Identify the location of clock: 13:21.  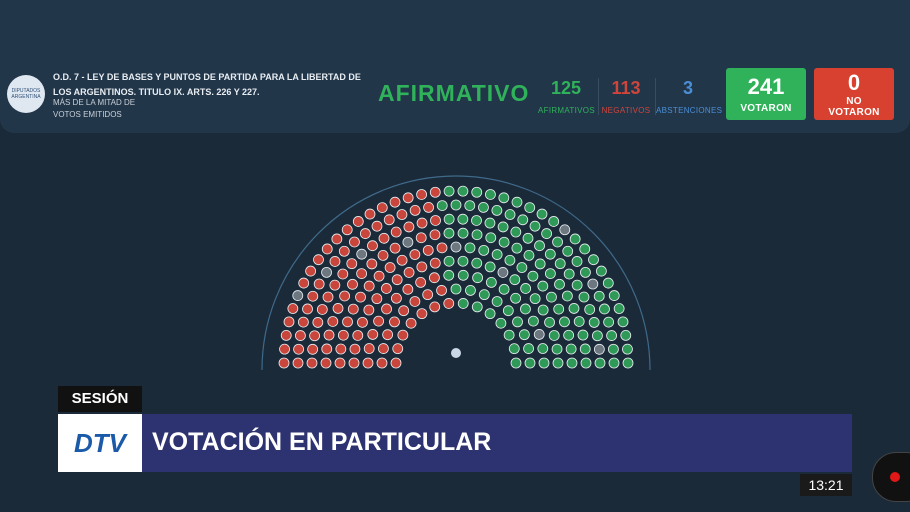
(826, 485).